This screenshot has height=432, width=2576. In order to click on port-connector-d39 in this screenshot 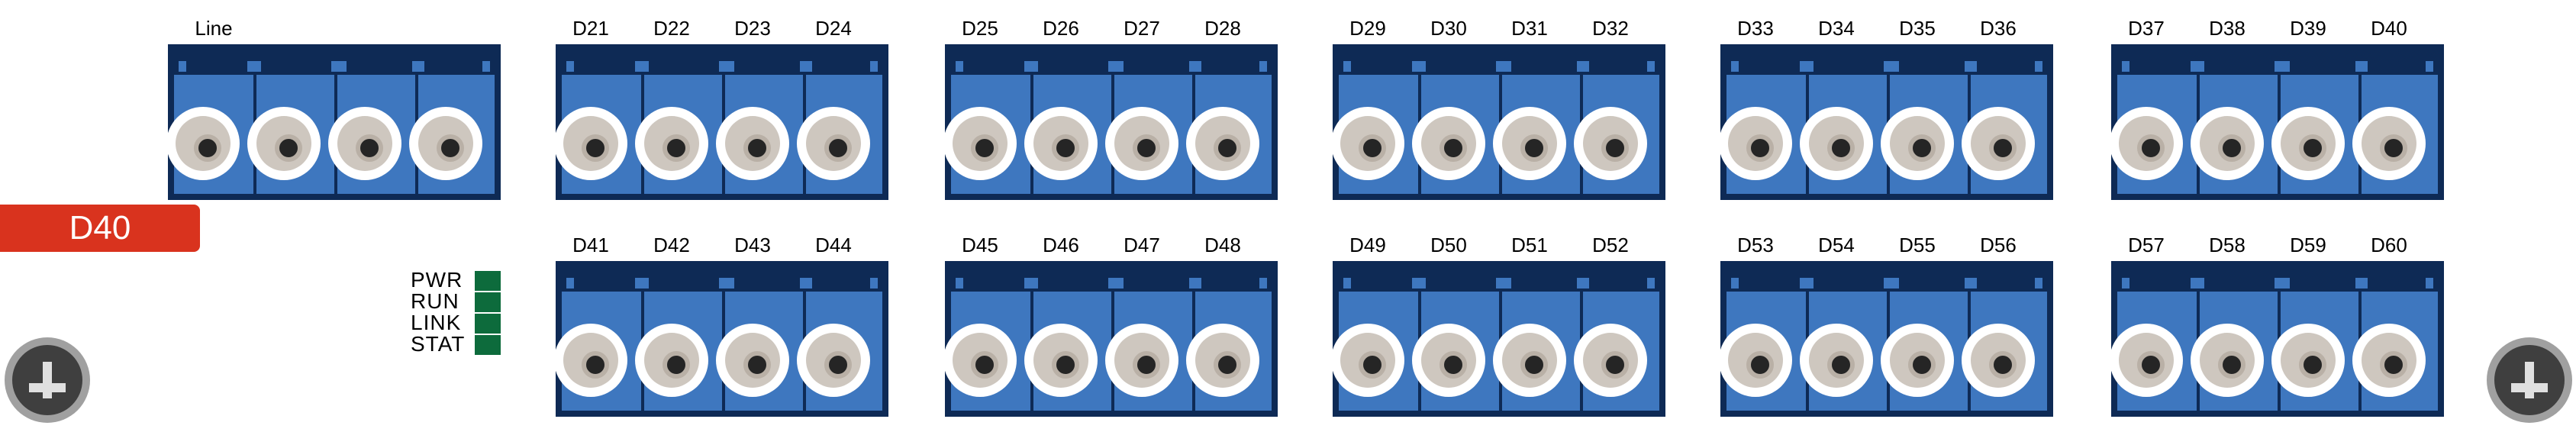, I will do `click(2308, 143)`.